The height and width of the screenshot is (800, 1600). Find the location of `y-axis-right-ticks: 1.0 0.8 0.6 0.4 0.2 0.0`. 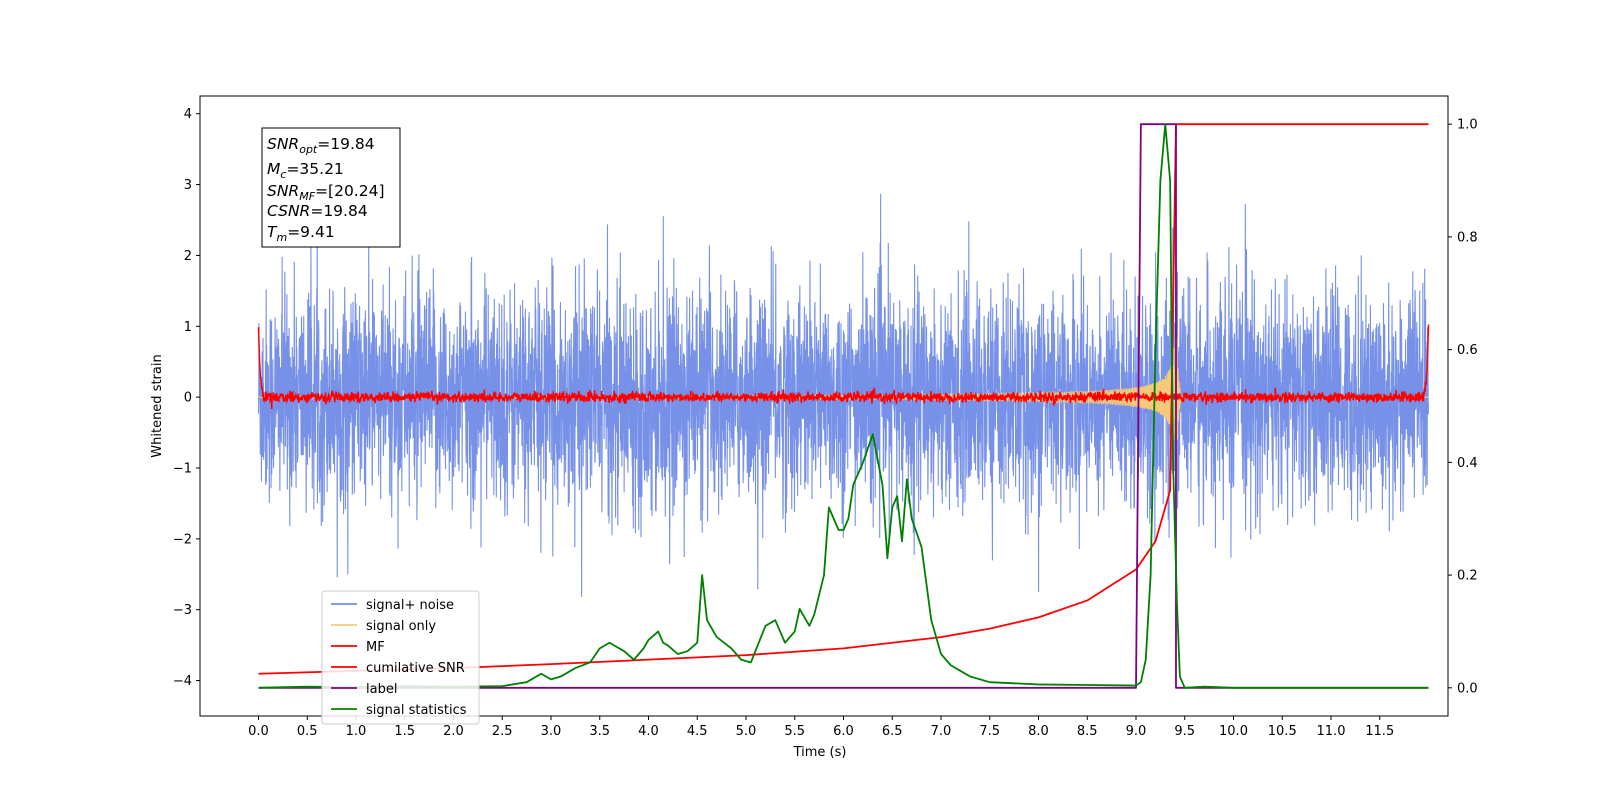

y-axis-right-ticks: 1.0 0.8 0.6 0.4 0.2 0.0 is located at coordinates (1463, 407).